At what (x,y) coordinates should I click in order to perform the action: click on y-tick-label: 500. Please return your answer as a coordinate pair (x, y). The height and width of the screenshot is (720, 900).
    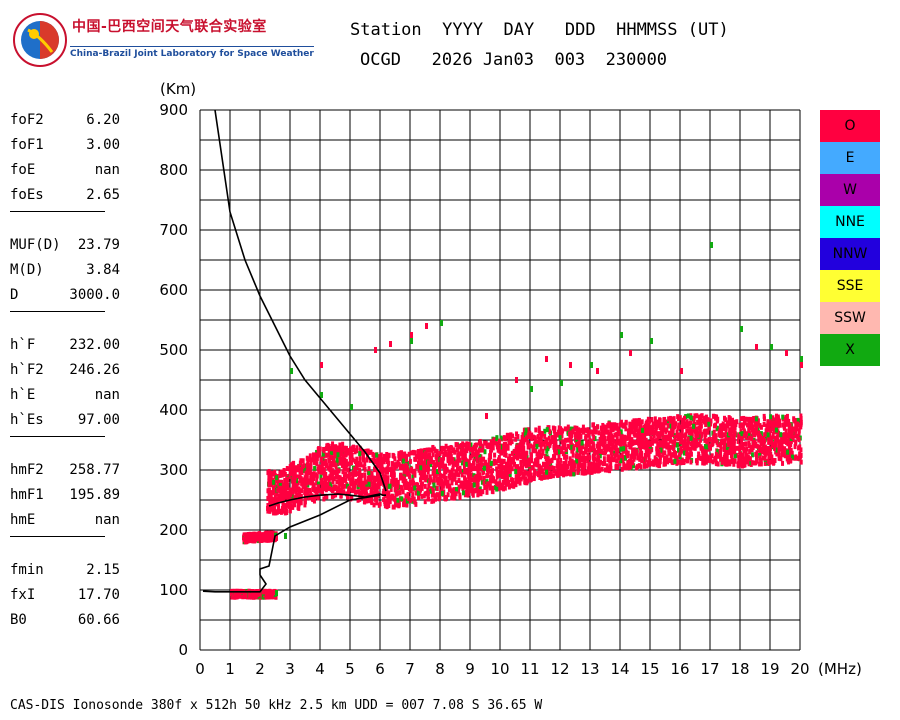
    Looking at the image, I should click on (173, 350).